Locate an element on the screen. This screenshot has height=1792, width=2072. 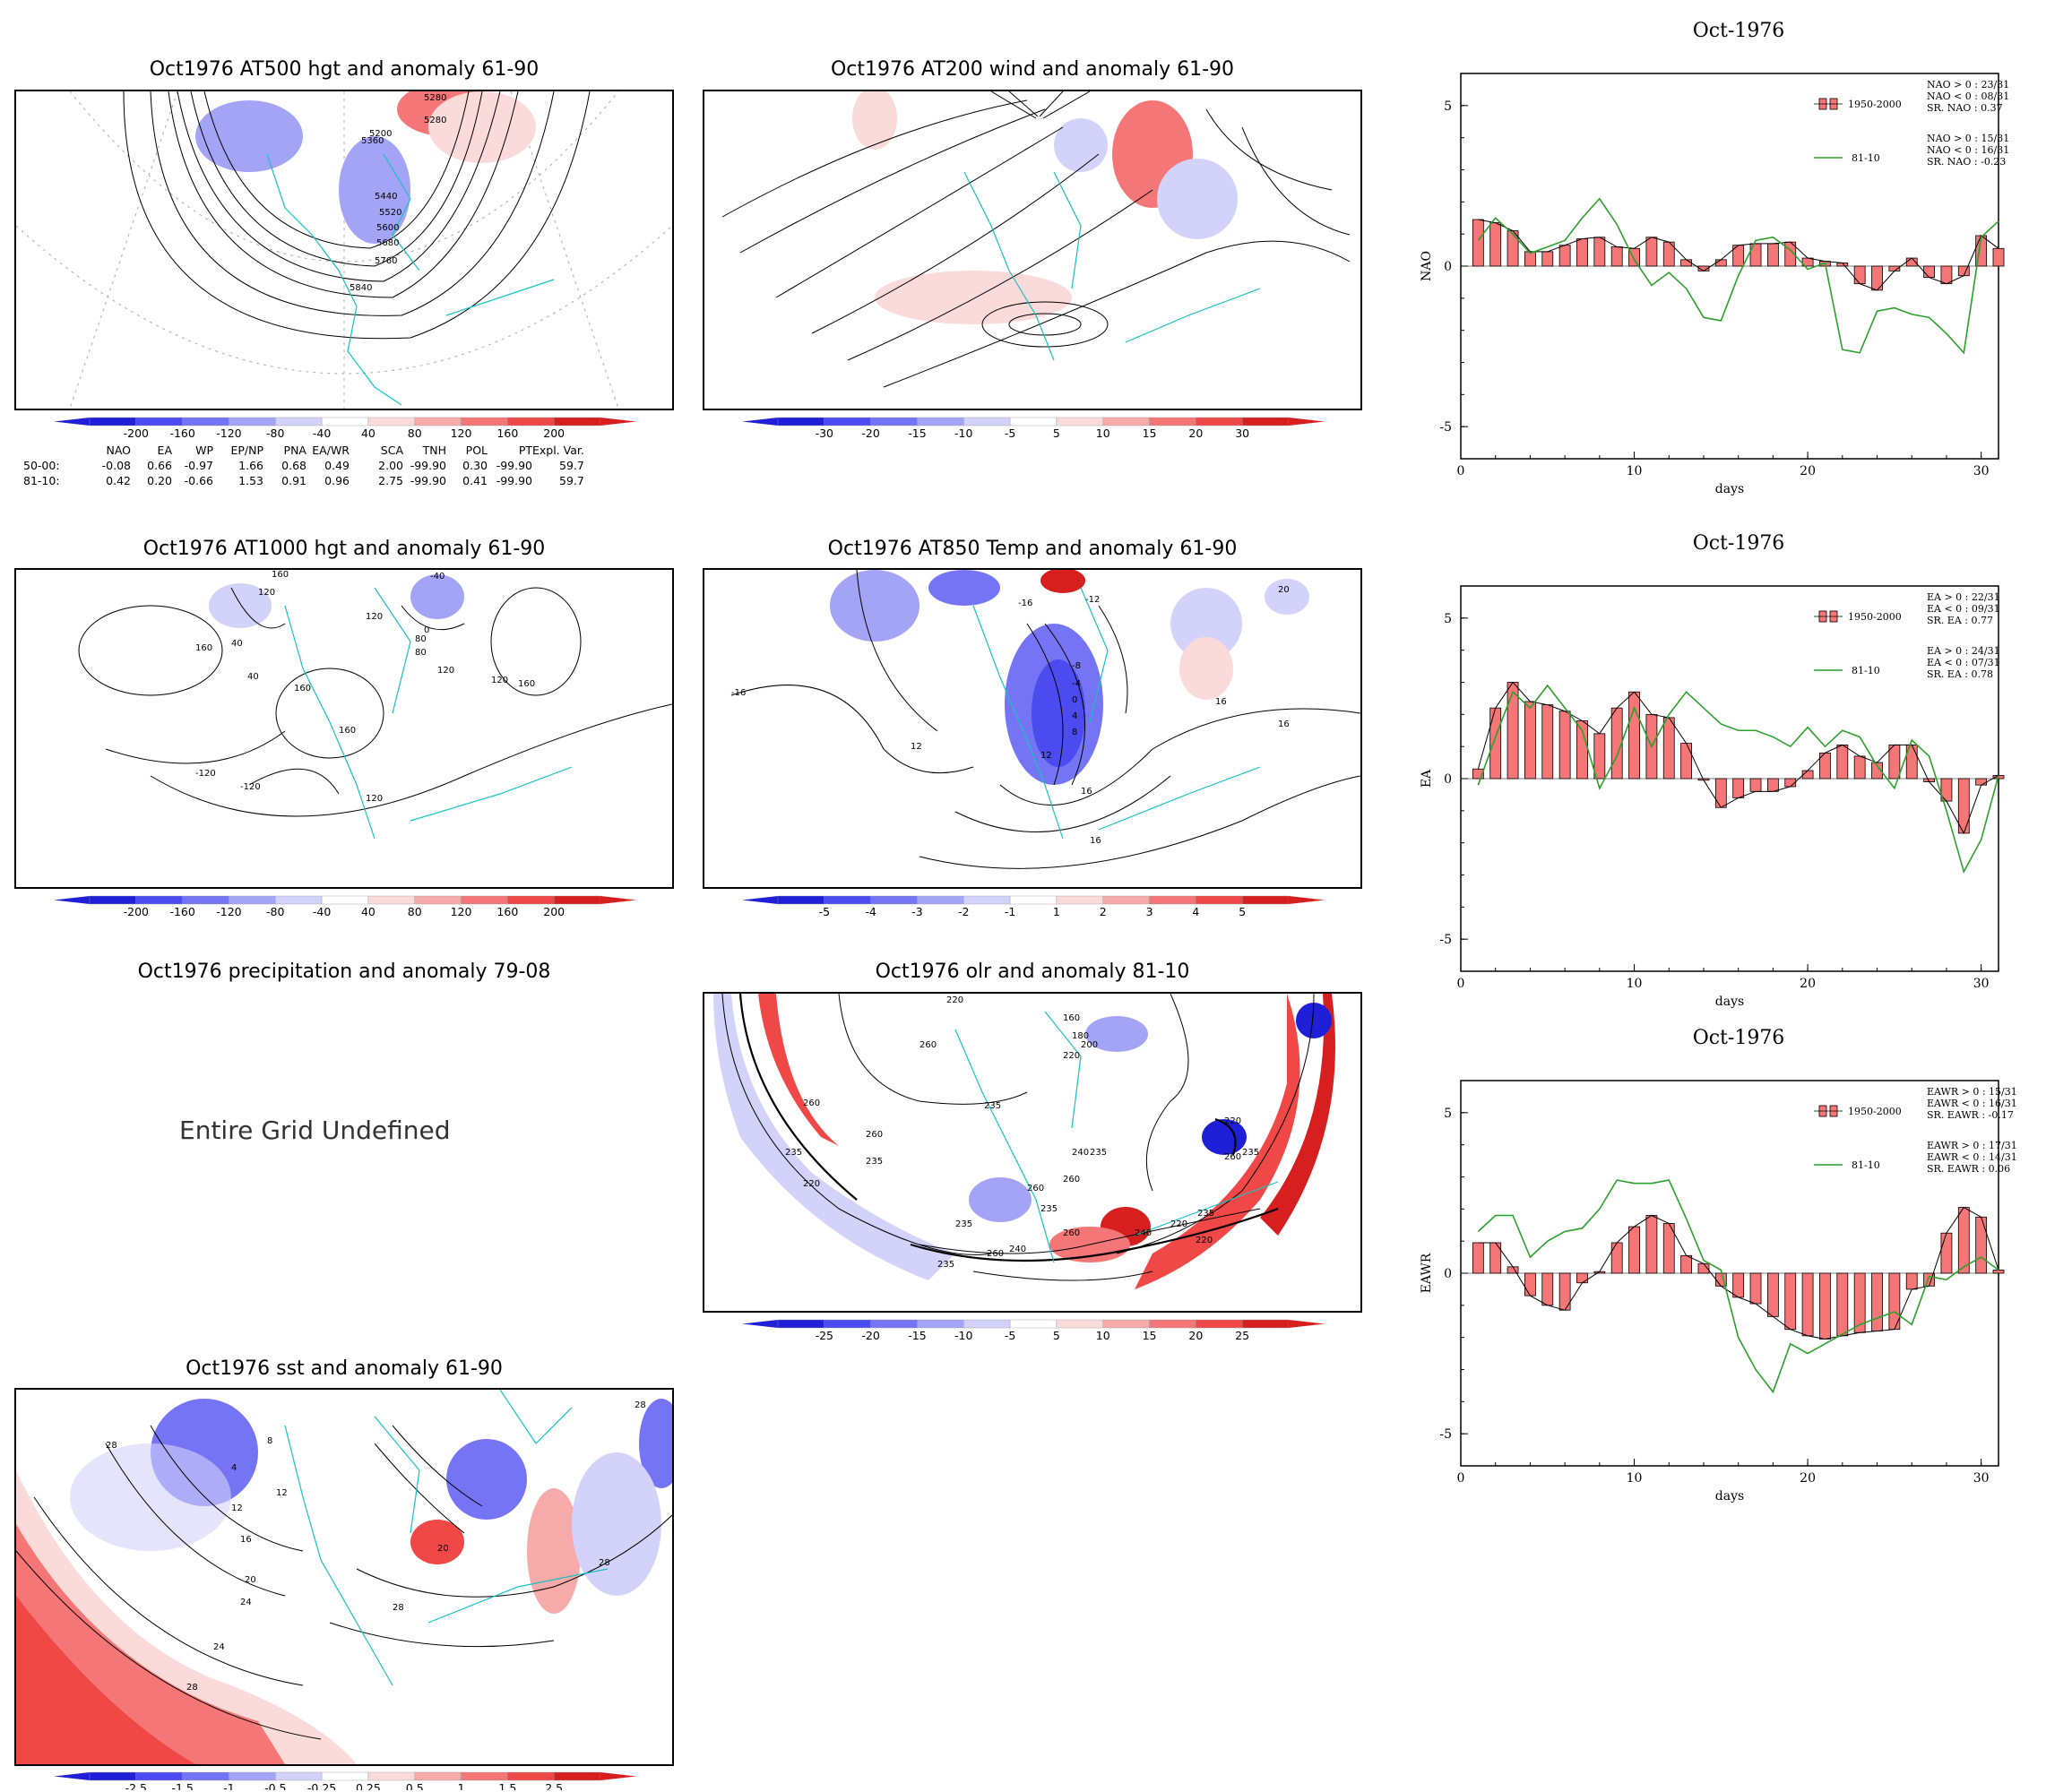
legend-stat-line: SR. EAWR : 0.06 is located at coordinates (1968, 1169).